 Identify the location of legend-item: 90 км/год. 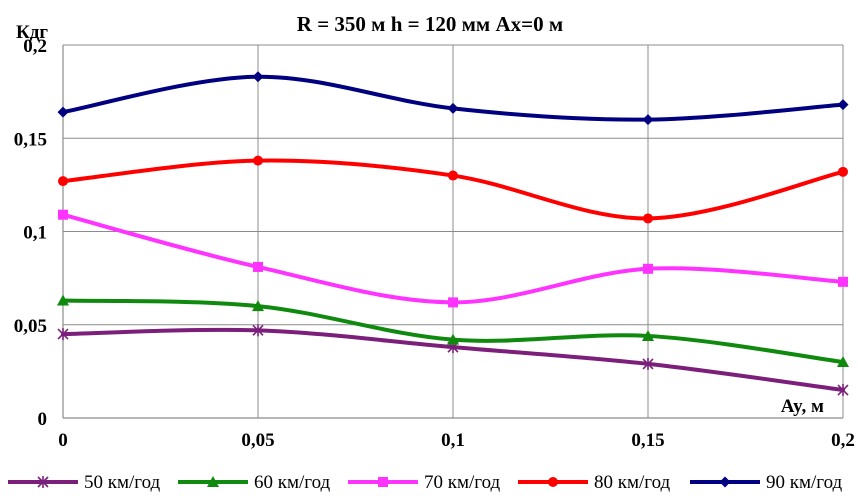
(766, 482).